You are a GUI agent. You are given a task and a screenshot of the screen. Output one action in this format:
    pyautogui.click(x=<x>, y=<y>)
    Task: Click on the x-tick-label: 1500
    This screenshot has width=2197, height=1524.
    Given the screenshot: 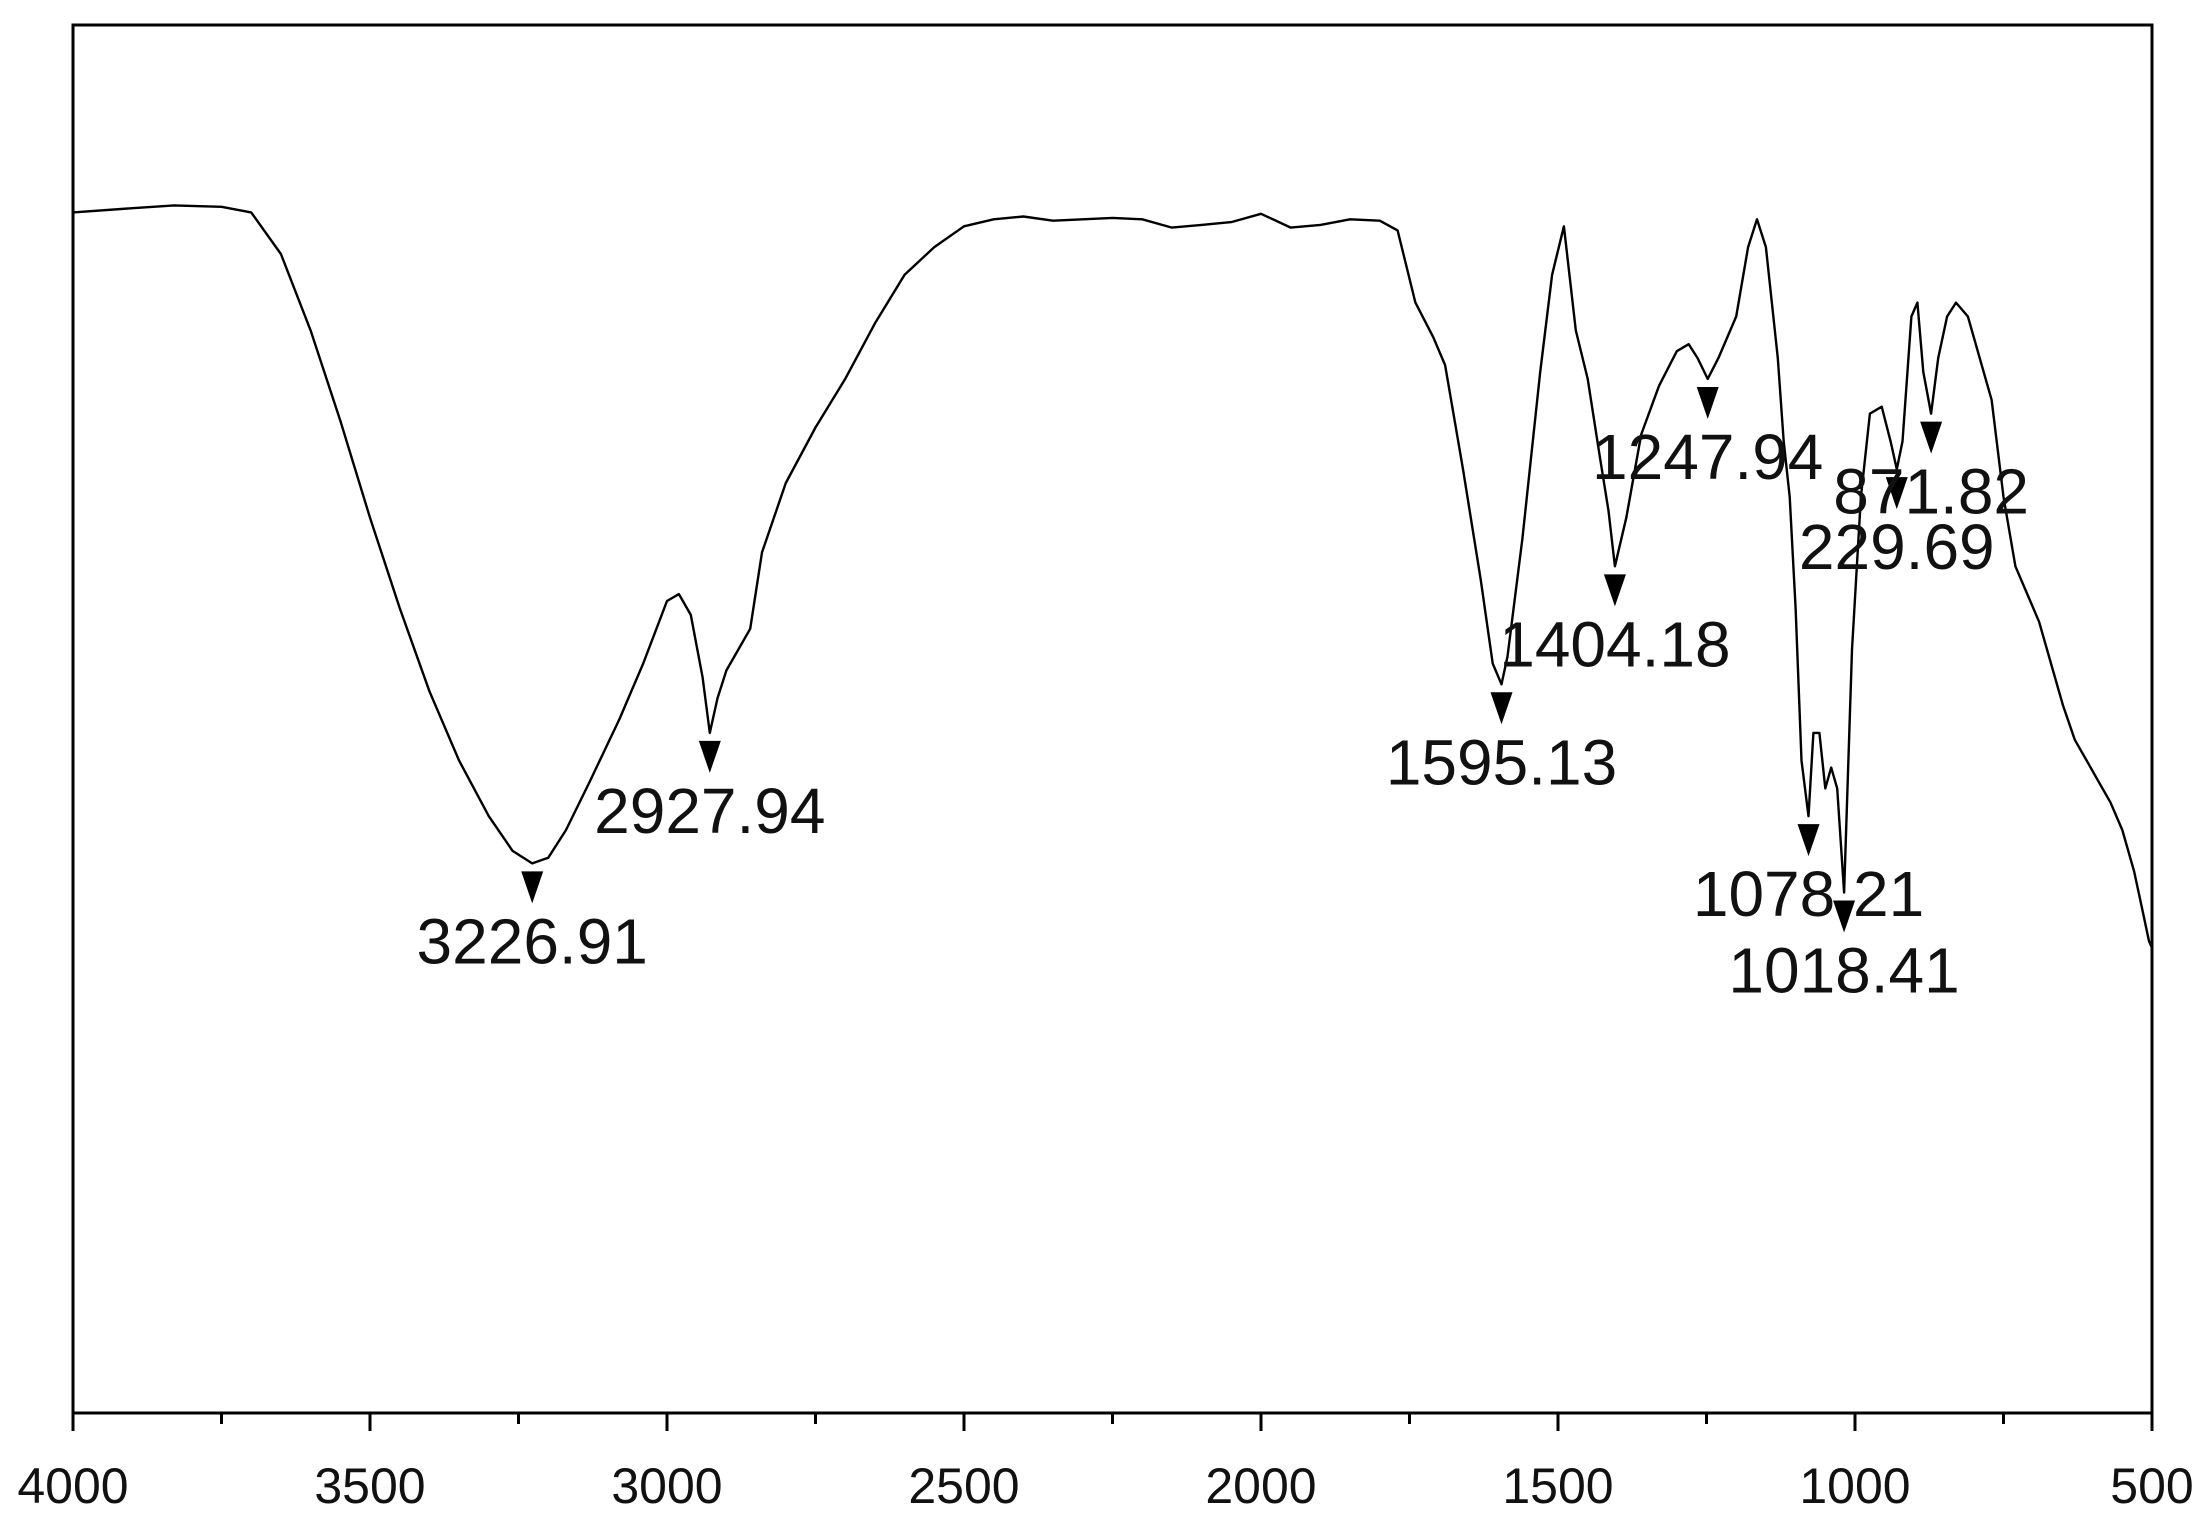 What is the action you would take?
    pyautogui.click(x=1557, y=1486)
    